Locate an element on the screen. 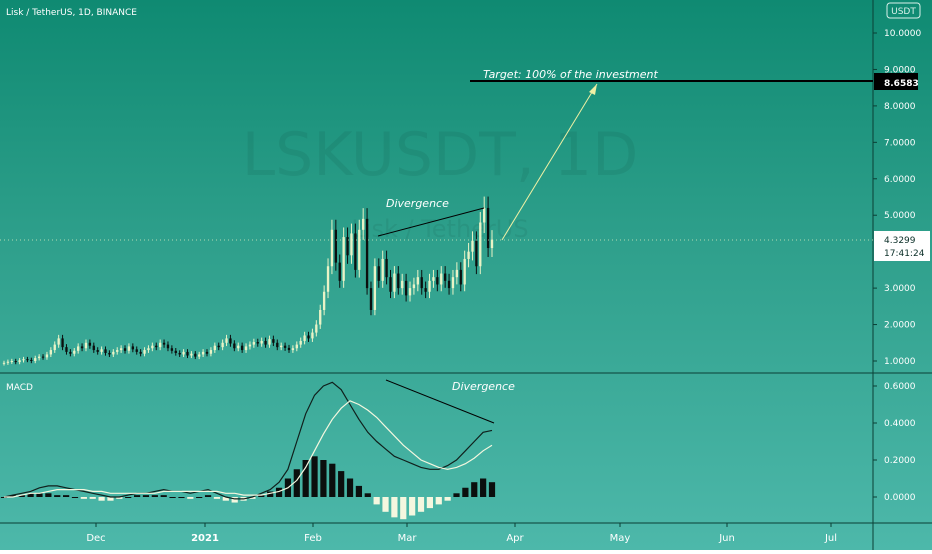 Image resolution: width=932 pixels, height=554 pixels. x-tick-label: Dec is located at coordinates (95, 538).